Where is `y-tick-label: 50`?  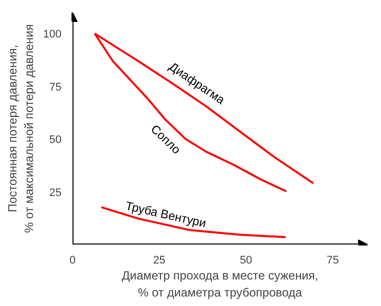
y-tick-label: 50 is located at coordinates (55, 140).